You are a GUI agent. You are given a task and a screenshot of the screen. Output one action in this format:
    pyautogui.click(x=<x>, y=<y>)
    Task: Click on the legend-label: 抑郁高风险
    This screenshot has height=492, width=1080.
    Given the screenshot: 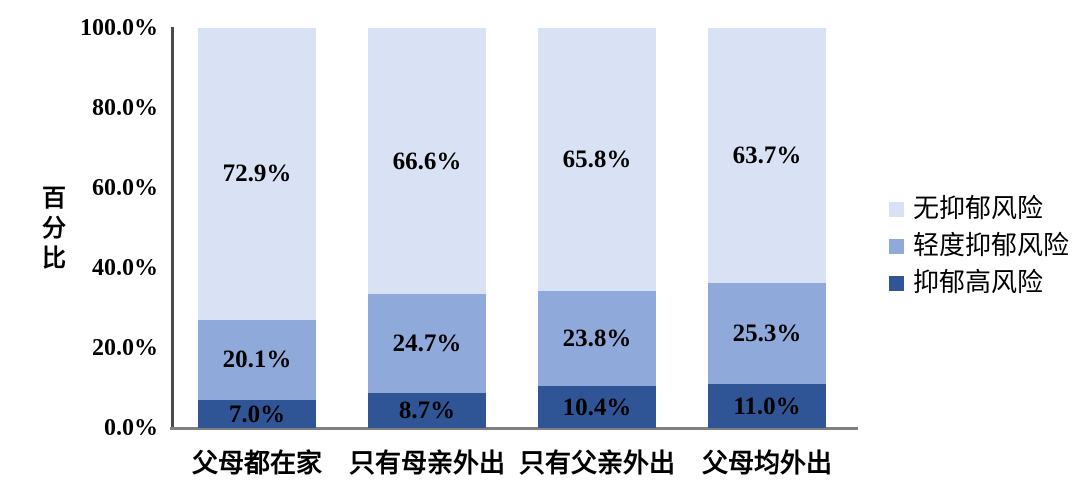 What is the action you would take?
    pyautogui.click(x=978, y=282)
    